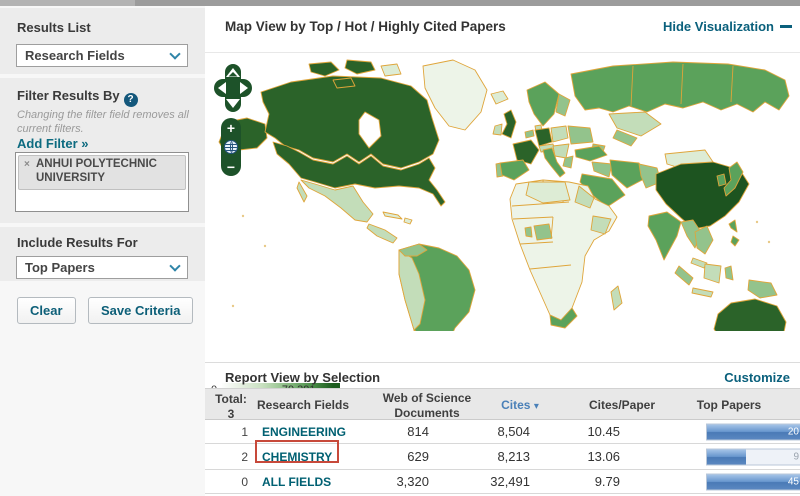  What do you see at coordinates (233, 88) in the screenshot?
I see `map-pan-control` at bounding box center [233, 88].